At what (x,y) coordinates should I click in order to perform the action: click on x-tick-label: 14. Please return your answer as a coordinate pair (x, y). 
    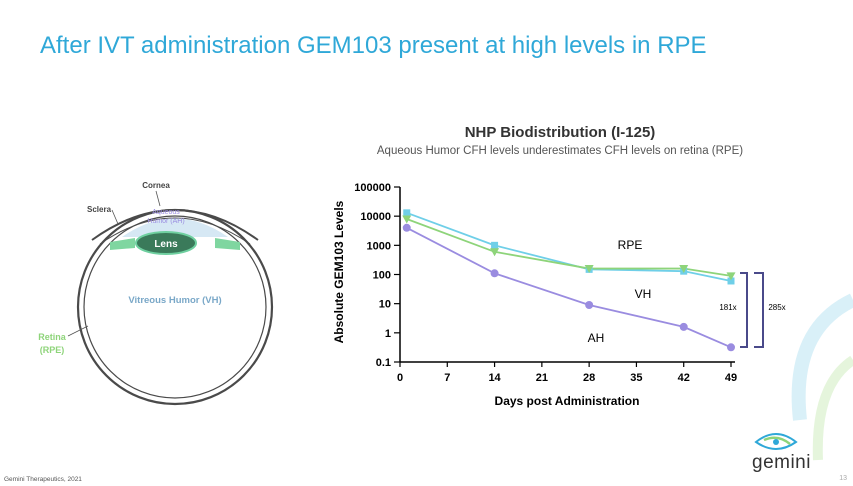
    Looking at the image, I should click on (494, 378).